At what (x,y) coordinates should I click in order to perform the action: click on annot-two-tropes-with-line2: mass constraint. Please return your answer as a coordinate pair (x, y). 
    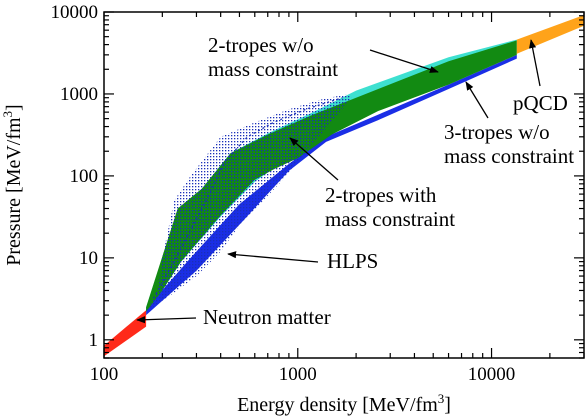
    Looking at the image, I should click on (390, 219).